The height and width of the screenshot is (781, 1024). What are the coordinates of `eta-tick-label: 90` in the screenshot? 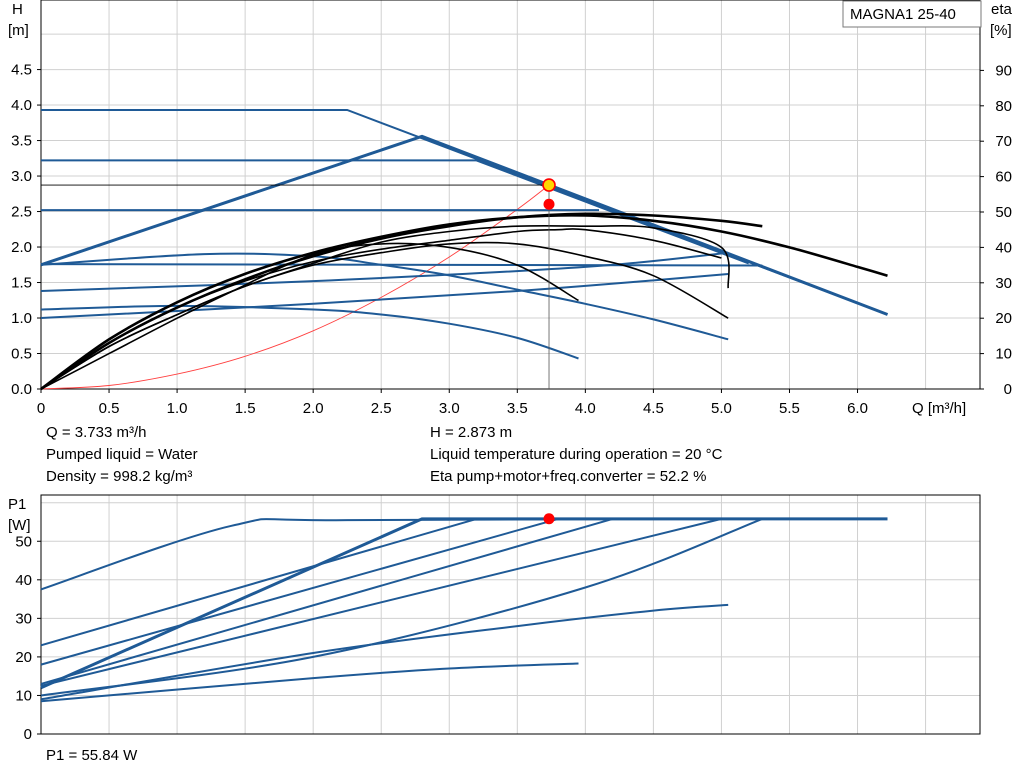 It's located at (1003, 70).